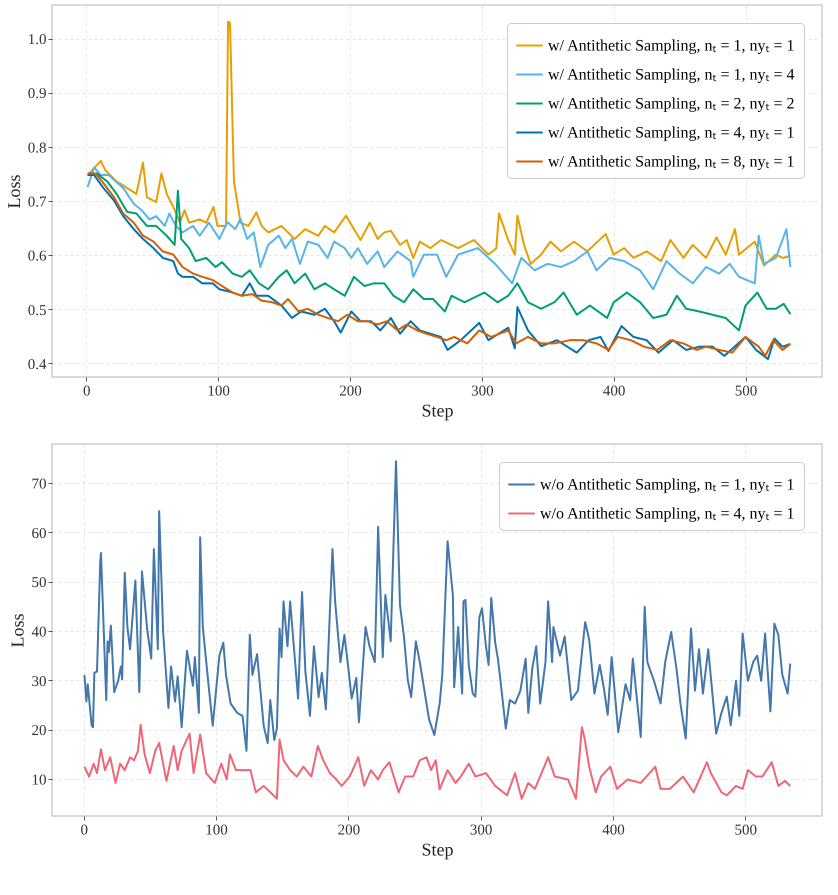 This screenshot has height=895, width=838. I want to click on legend-label: w/o Antithetic Sampling, nₜ = 1, nyₜ = 1, so click(667, 485).